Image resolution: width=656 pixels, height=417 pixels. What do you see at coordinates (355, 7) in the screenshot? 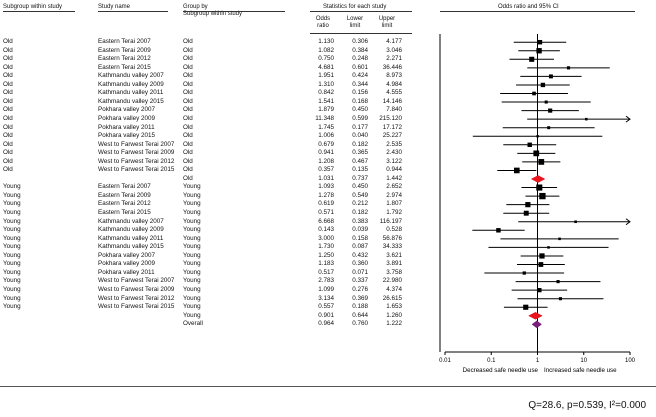
I see `header-stats: Statistics for each study` at bounding box center [355, 7].